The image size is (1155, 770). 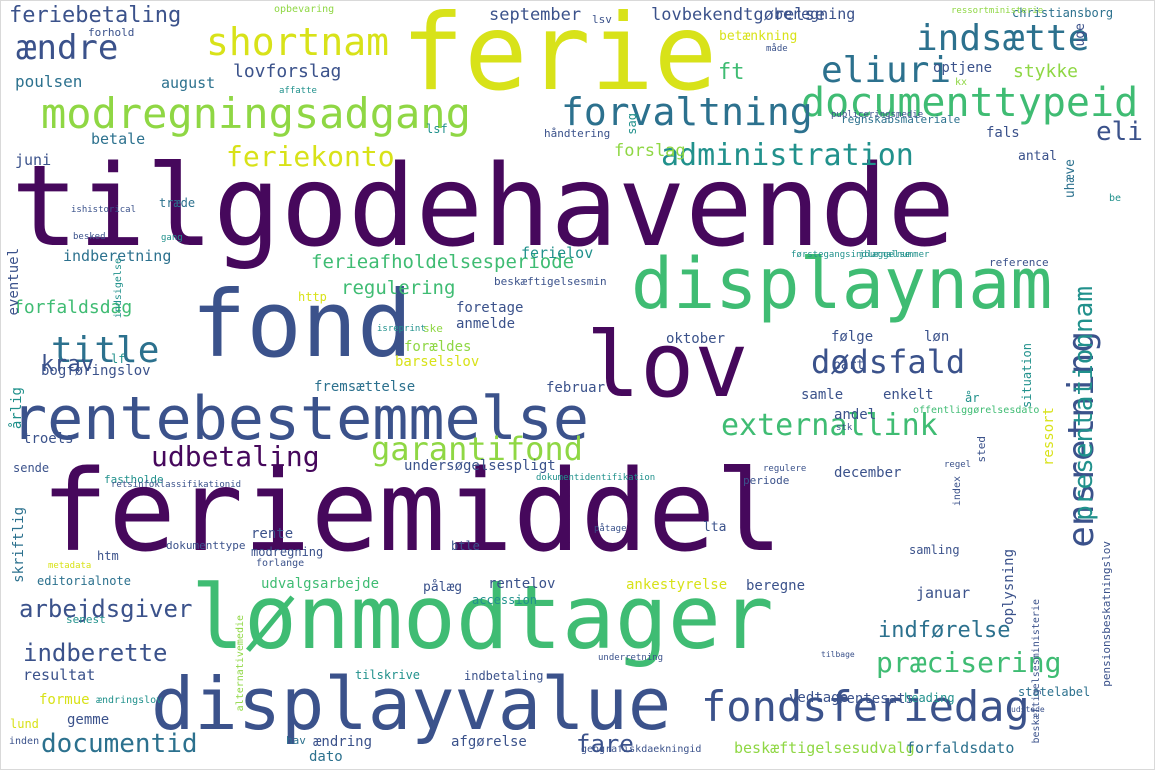 I want to click on cloud-word: lsv, so click(x=602, y=19).